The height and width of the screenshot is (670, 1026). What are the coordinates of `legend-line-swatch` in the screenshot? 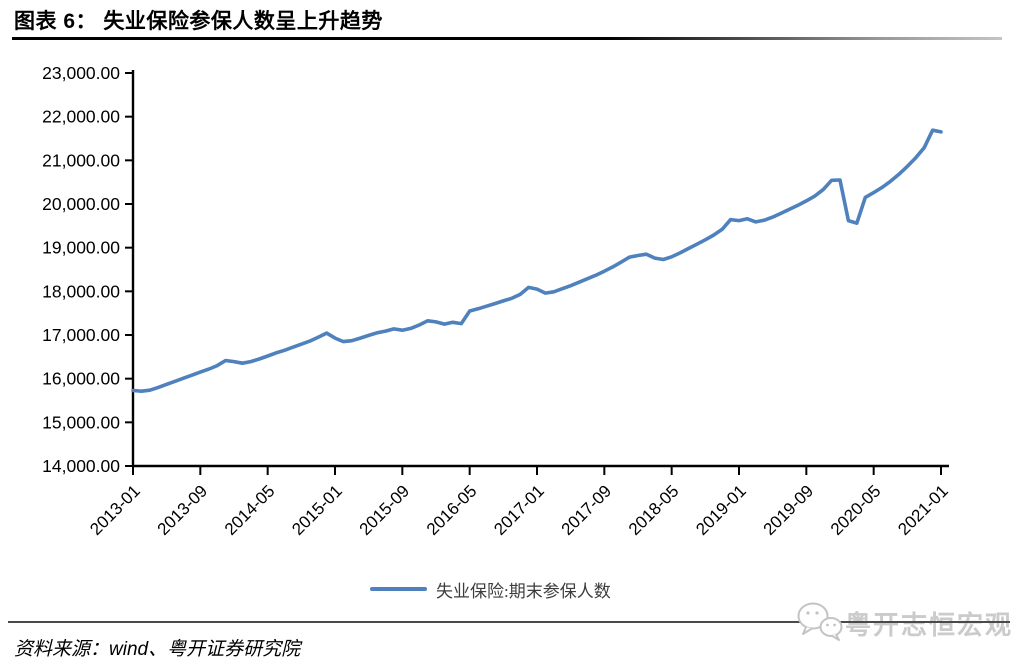 It's located at (398, 589).